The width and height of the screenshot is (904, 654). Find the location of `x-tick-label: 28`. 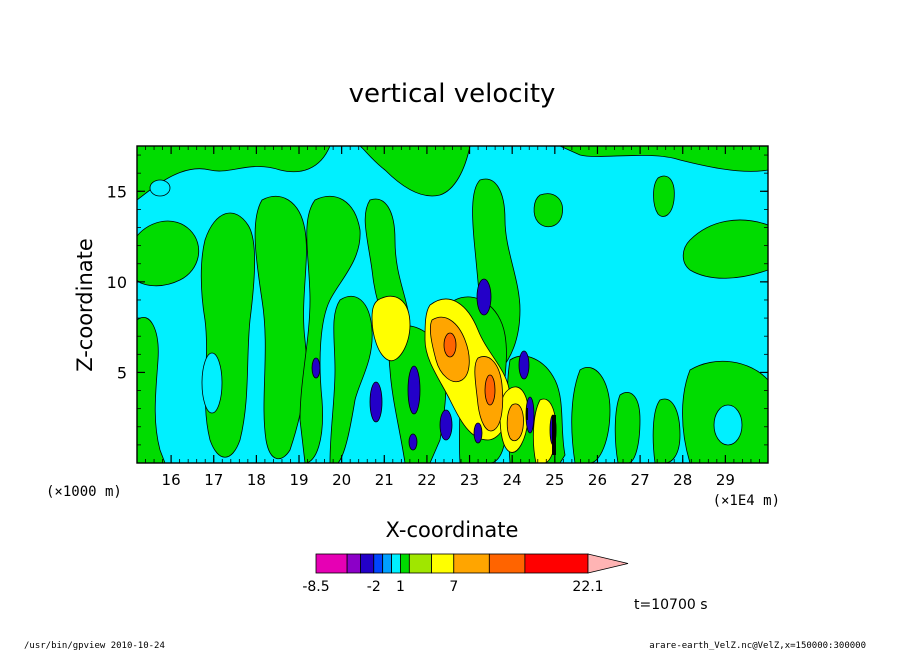

x-tick-label: 28 is located at coordinates (682, 480).